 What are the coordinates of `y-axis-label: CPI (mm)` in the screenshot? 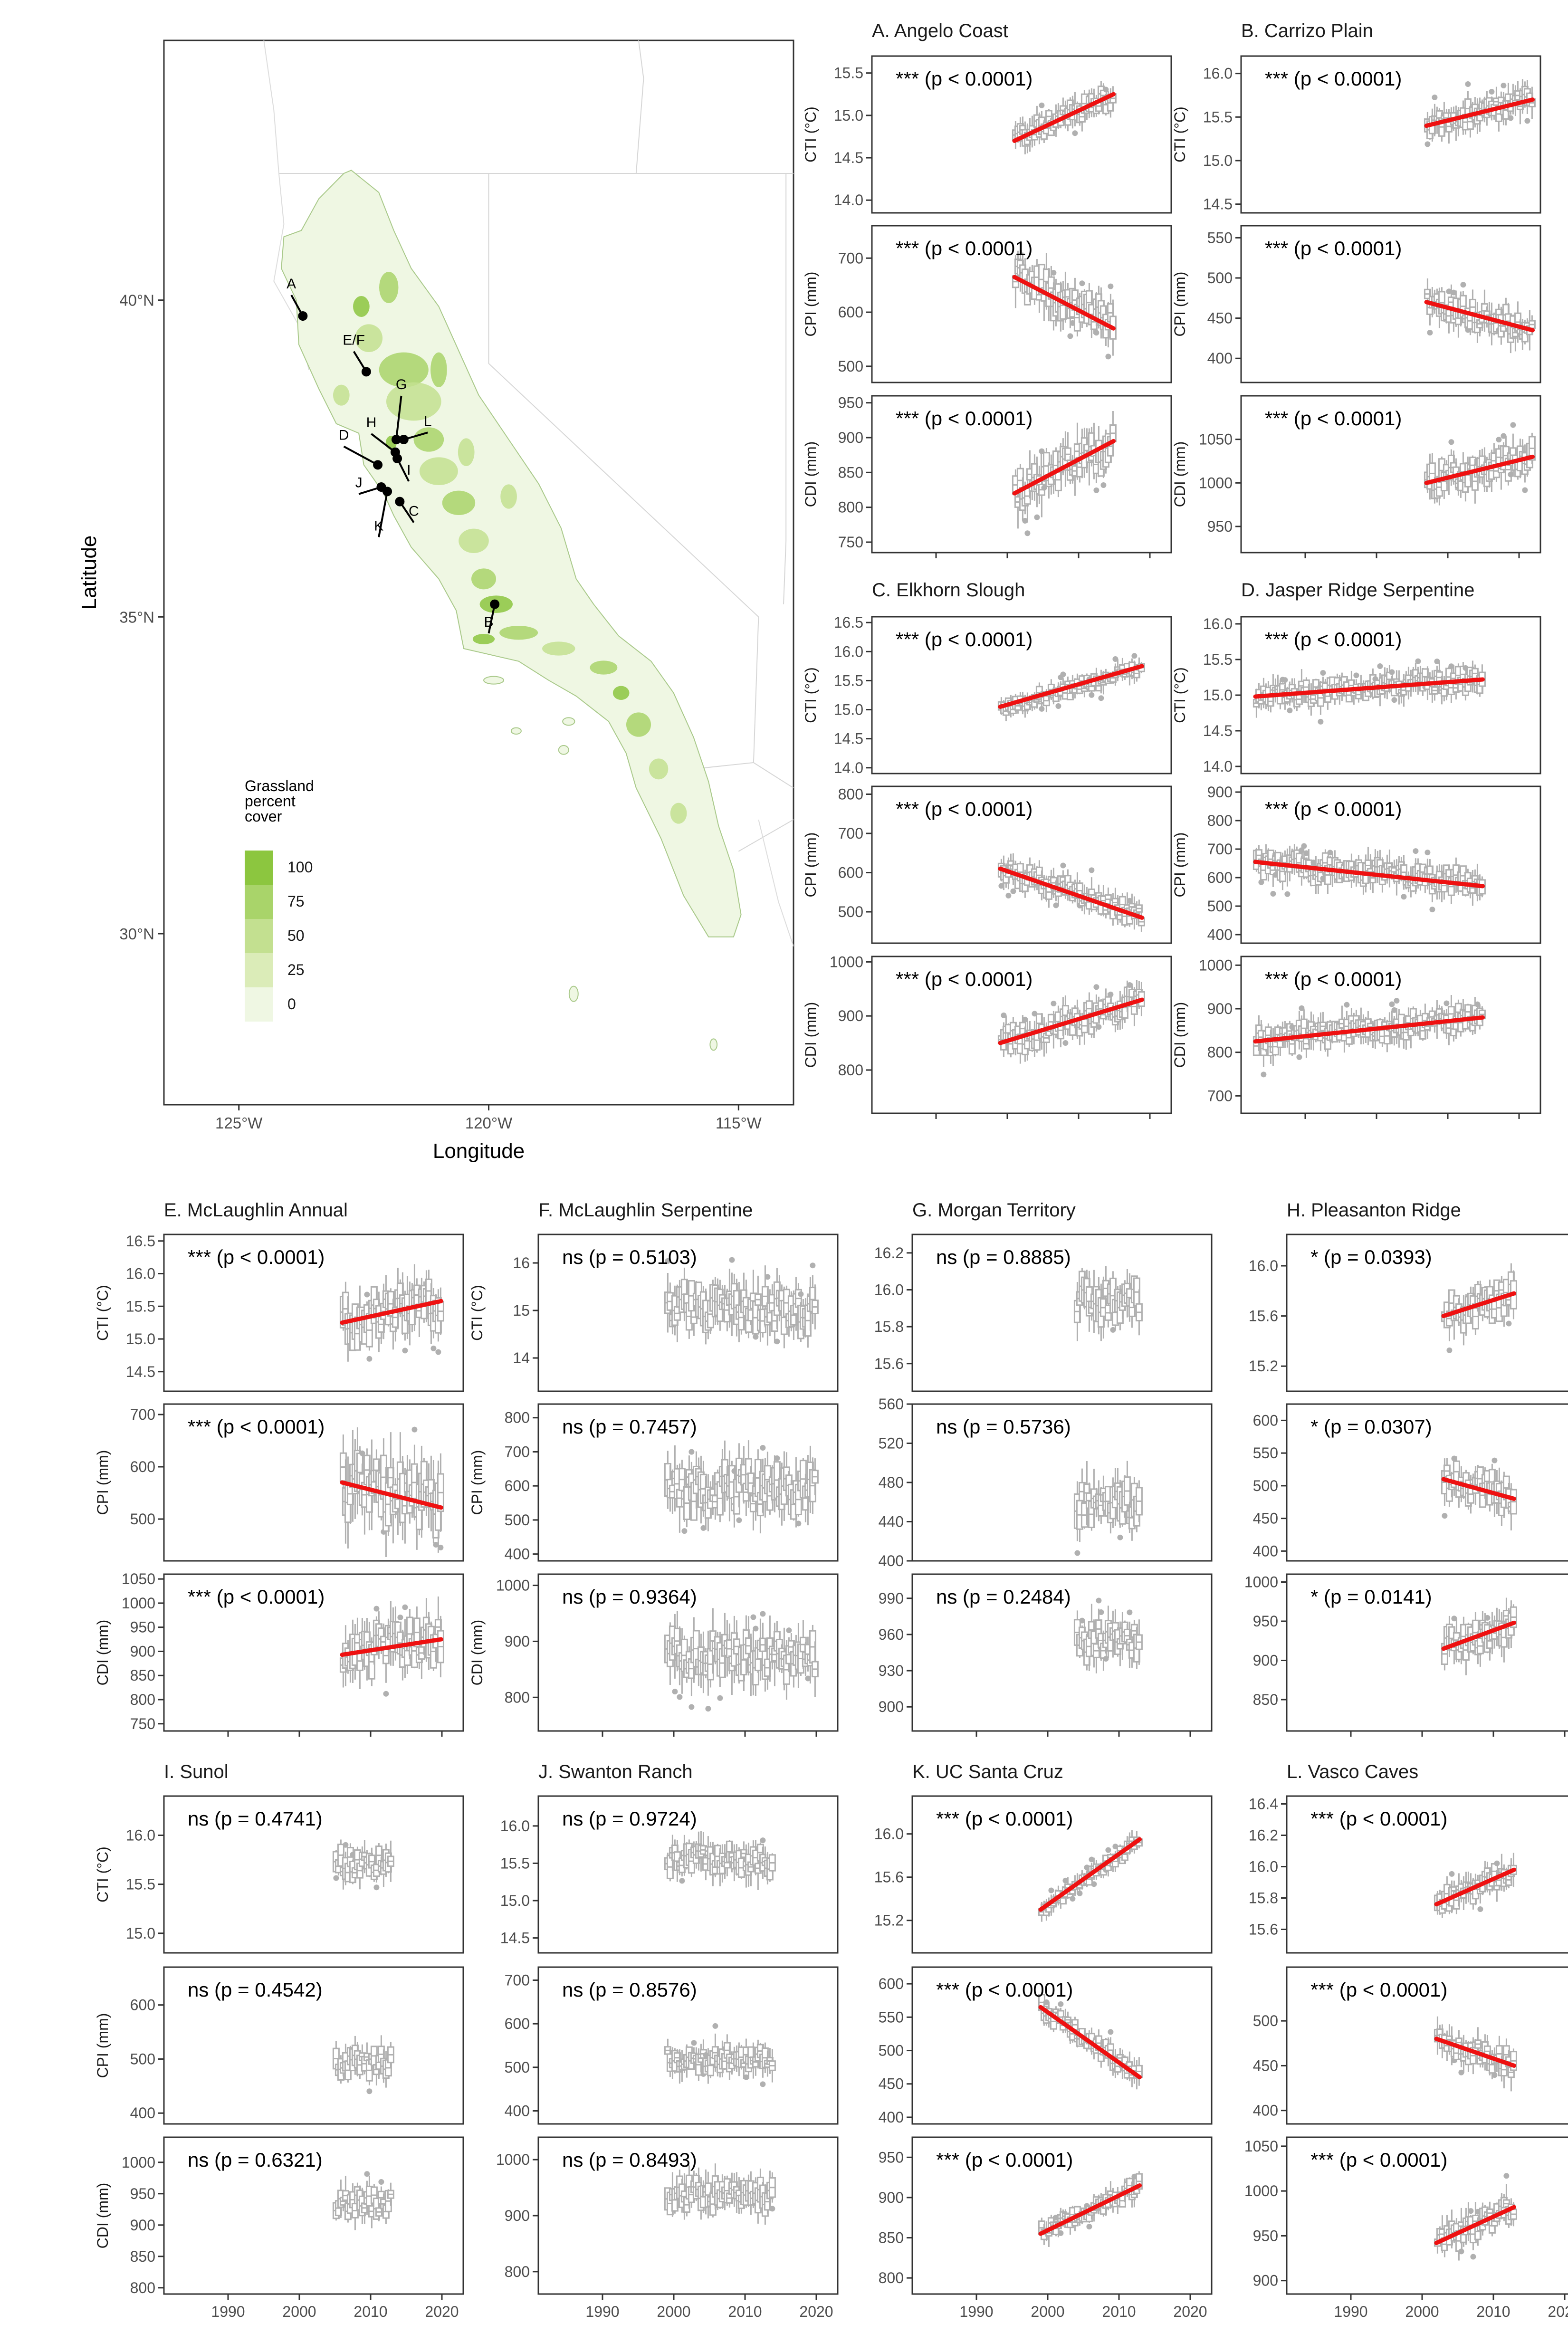 It's located at (1179, 304).